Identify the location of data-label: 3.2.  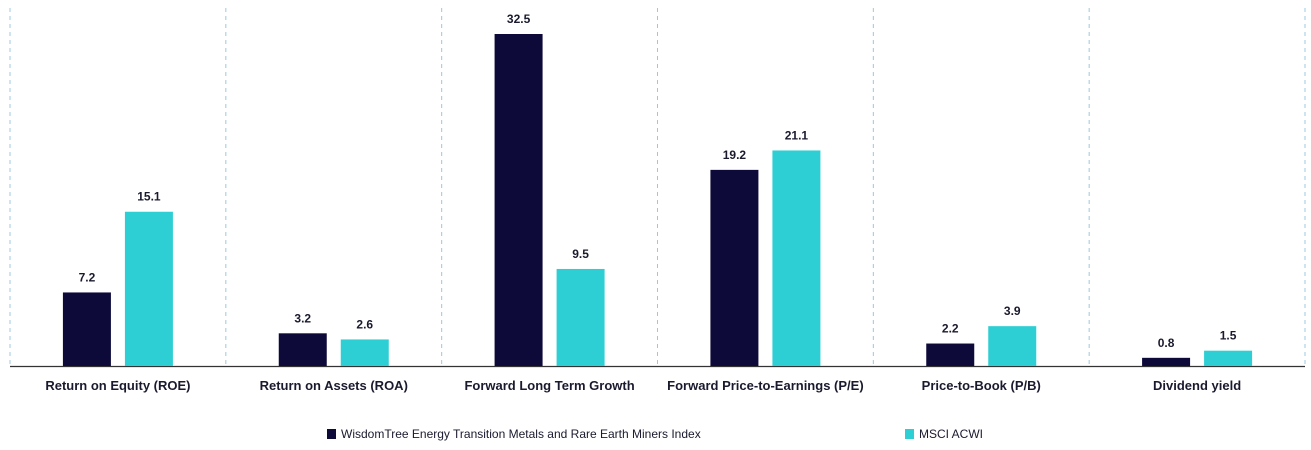
(302, 318).